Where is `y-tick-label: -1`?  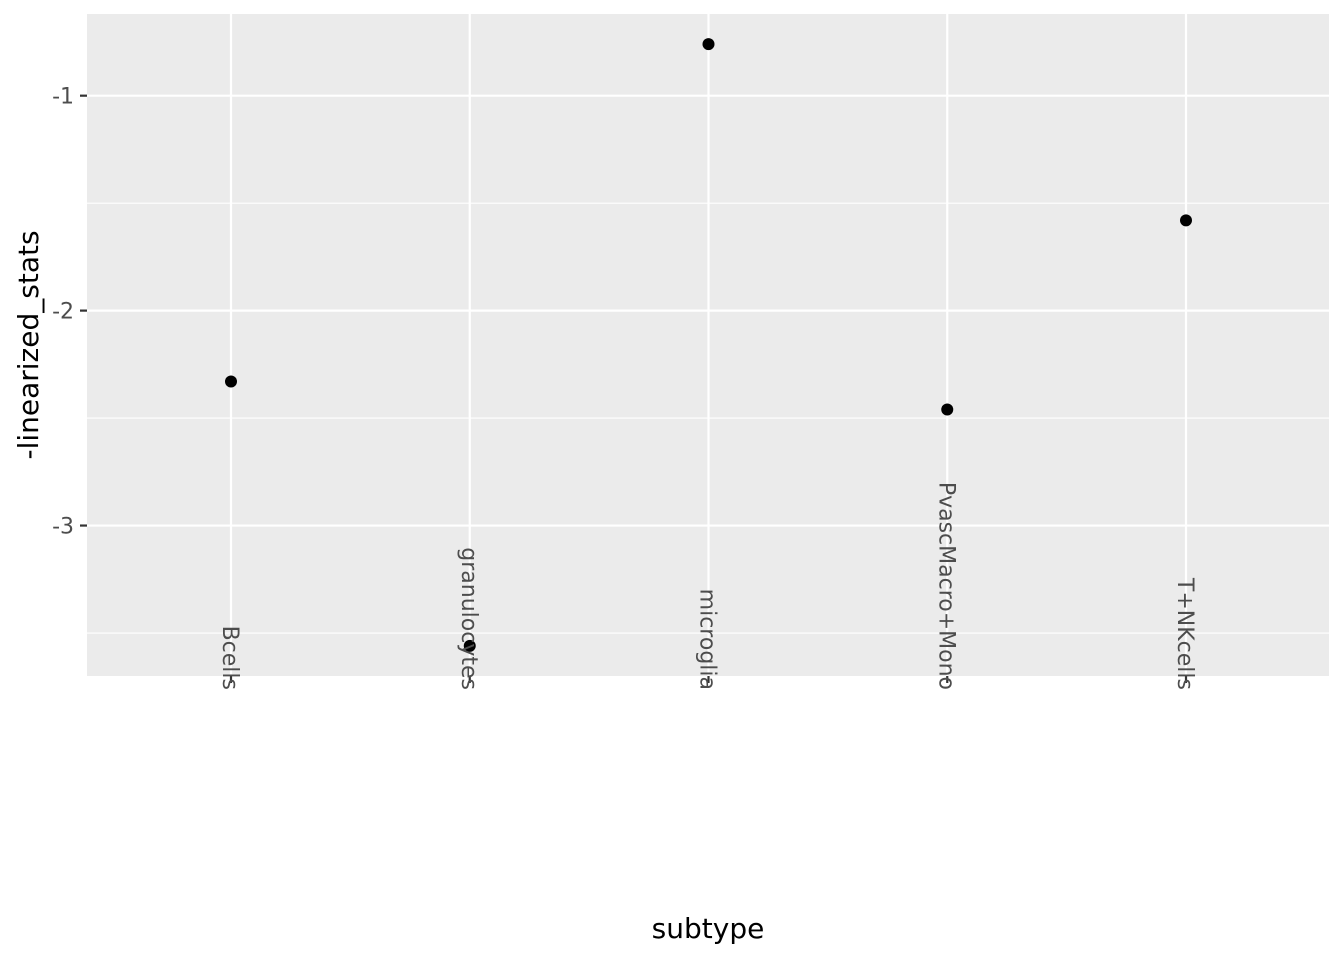
y-tick-label: -1 is located at coordinates (63, 97).